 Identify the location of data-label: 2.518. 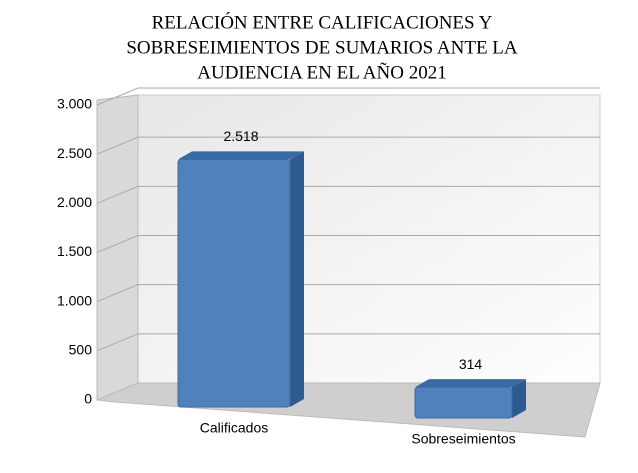
(240, 136).